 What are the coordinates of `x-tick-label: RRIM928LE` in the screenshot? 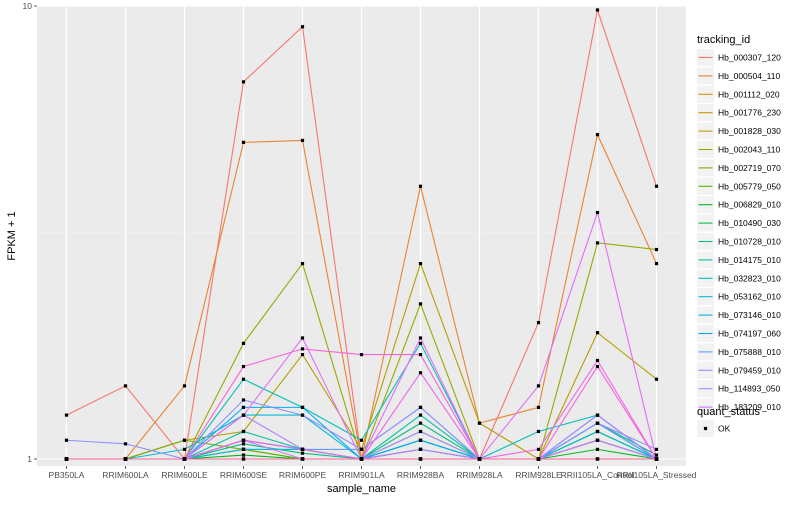 It's located at (538, 475).